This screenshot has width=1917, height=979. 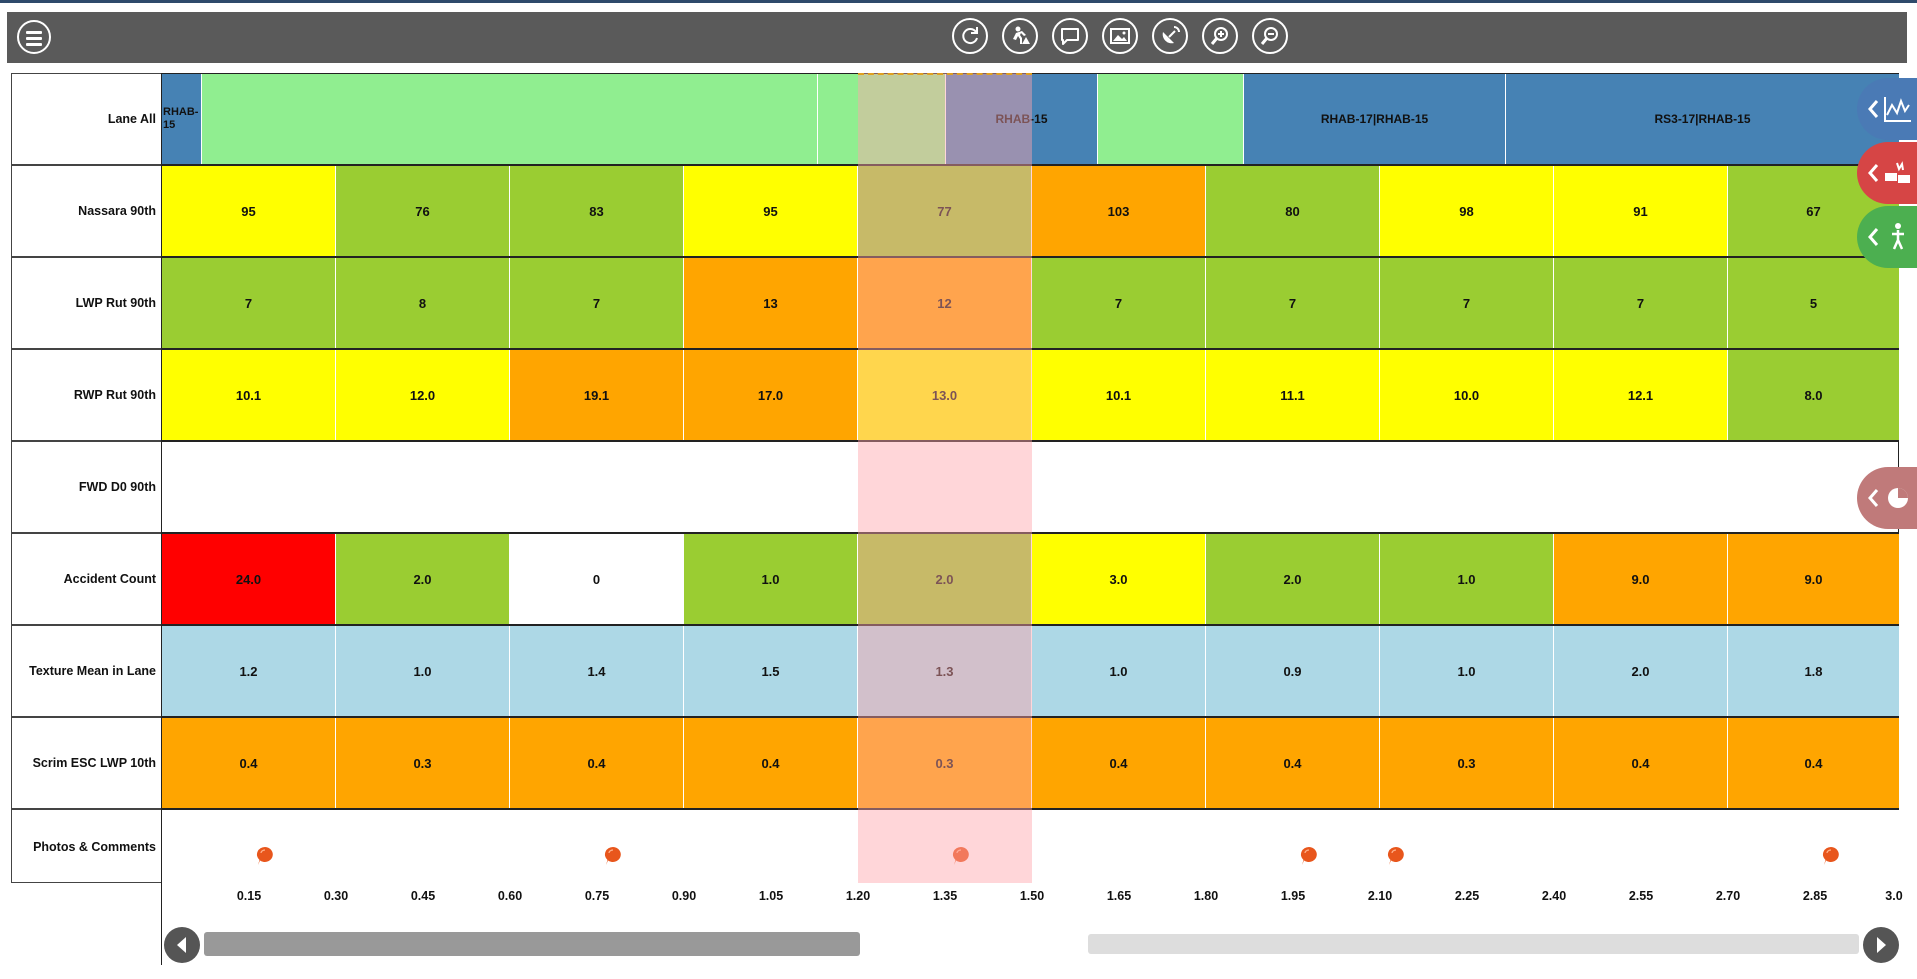 I want to click on nassara-cell: 98, so click(x=1467, y=211).